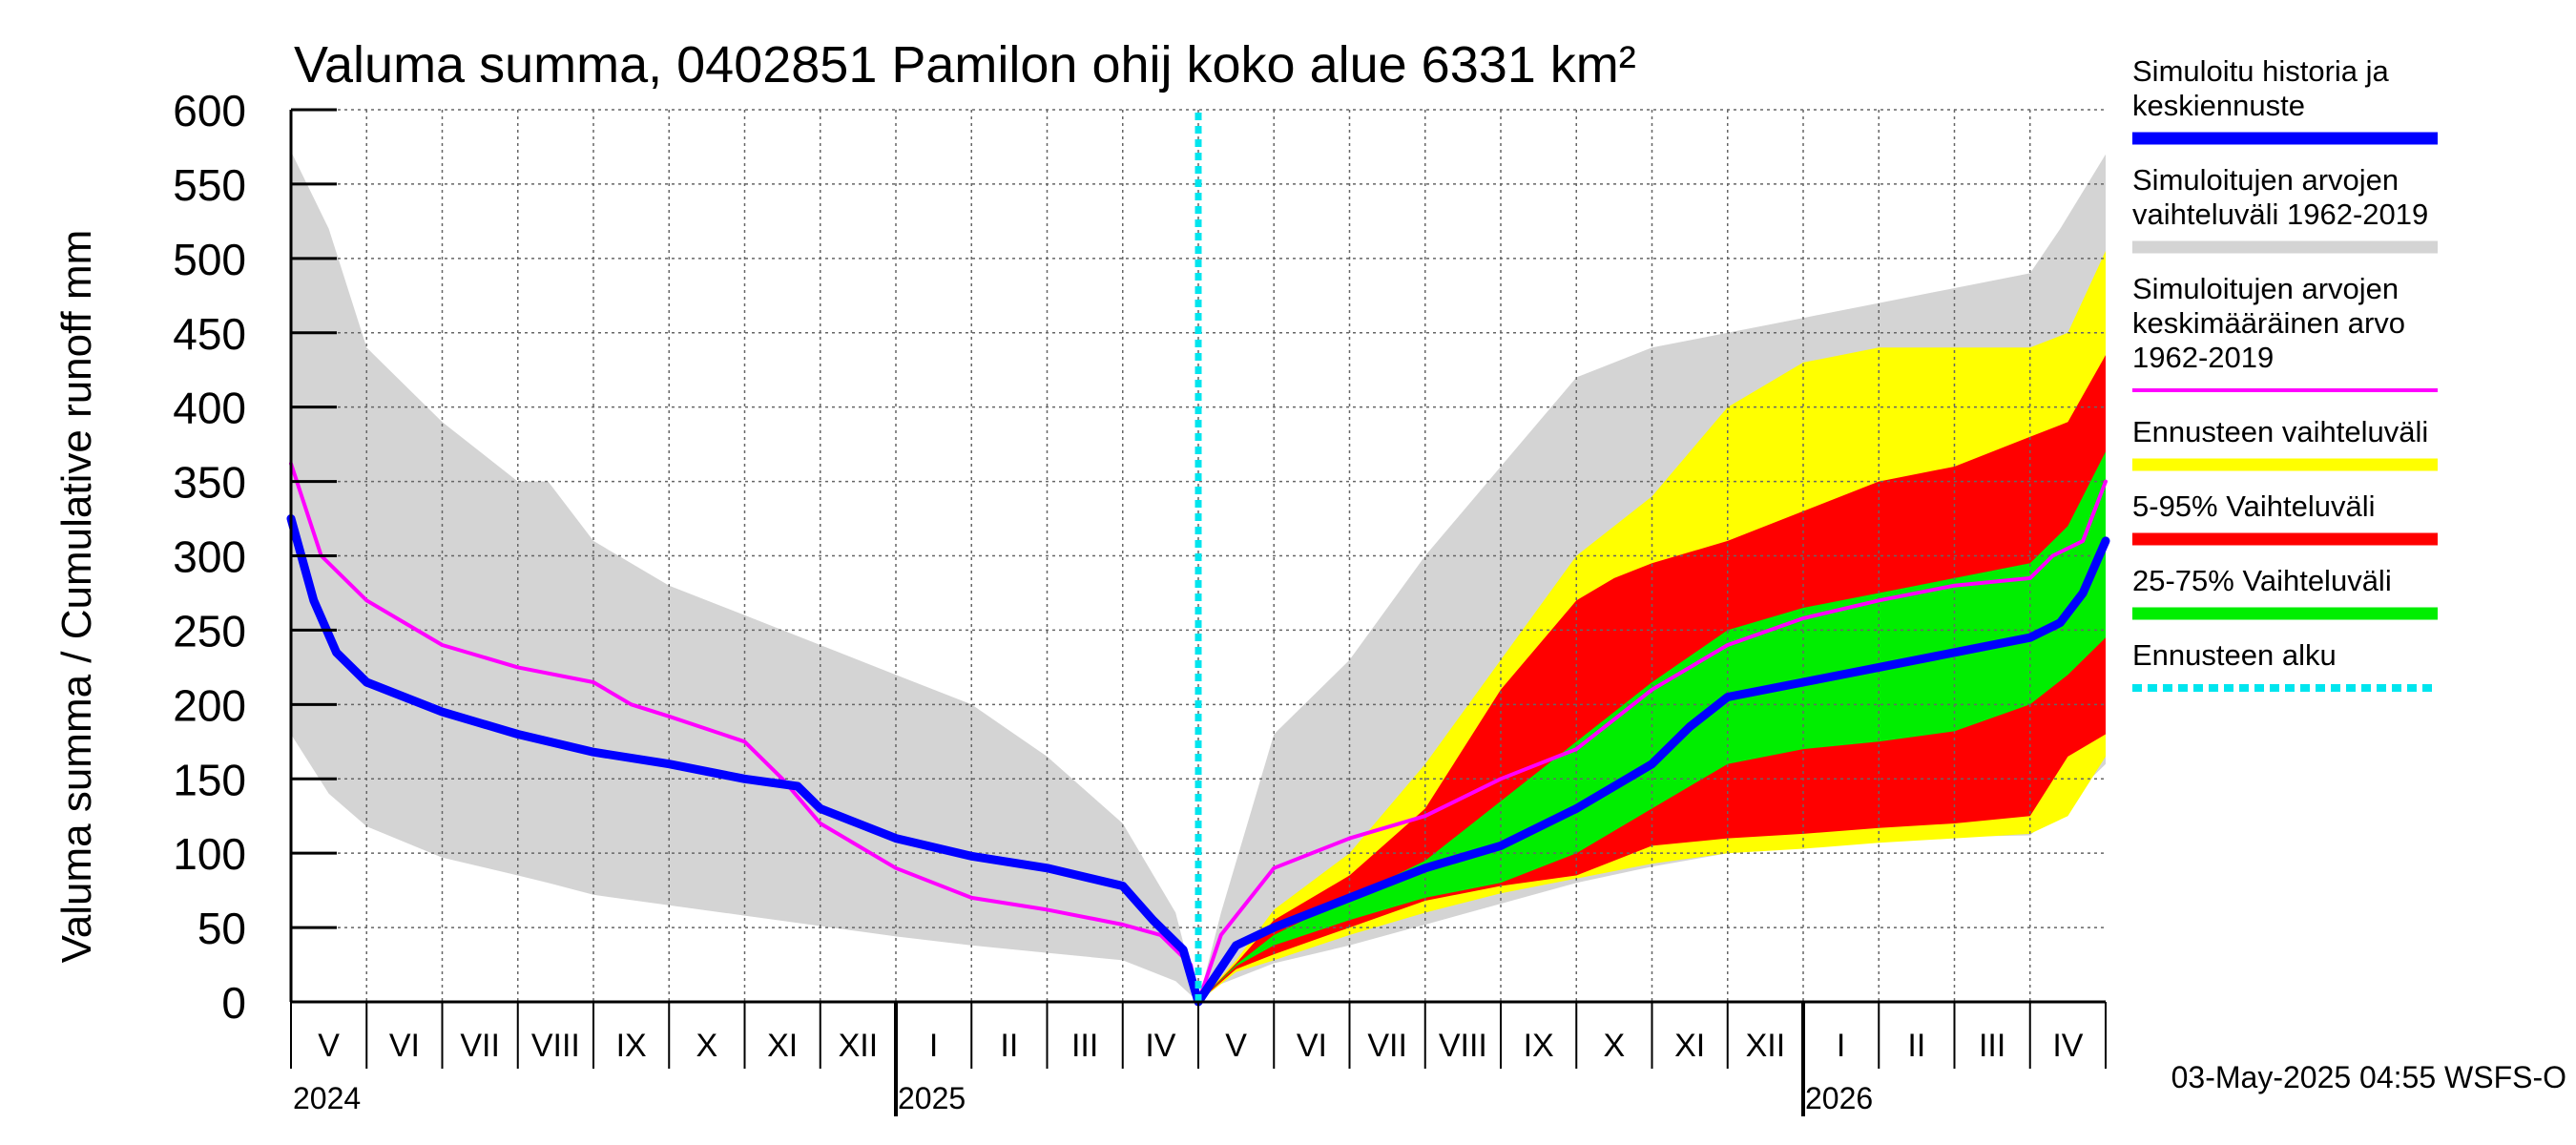 This screenshot has width=2576, height=1145. What do you see at coordinates (2268, 323) in the screenshot?
I see `legend-label: keskimääräinen arvo` at bounding box center [2268, 323].